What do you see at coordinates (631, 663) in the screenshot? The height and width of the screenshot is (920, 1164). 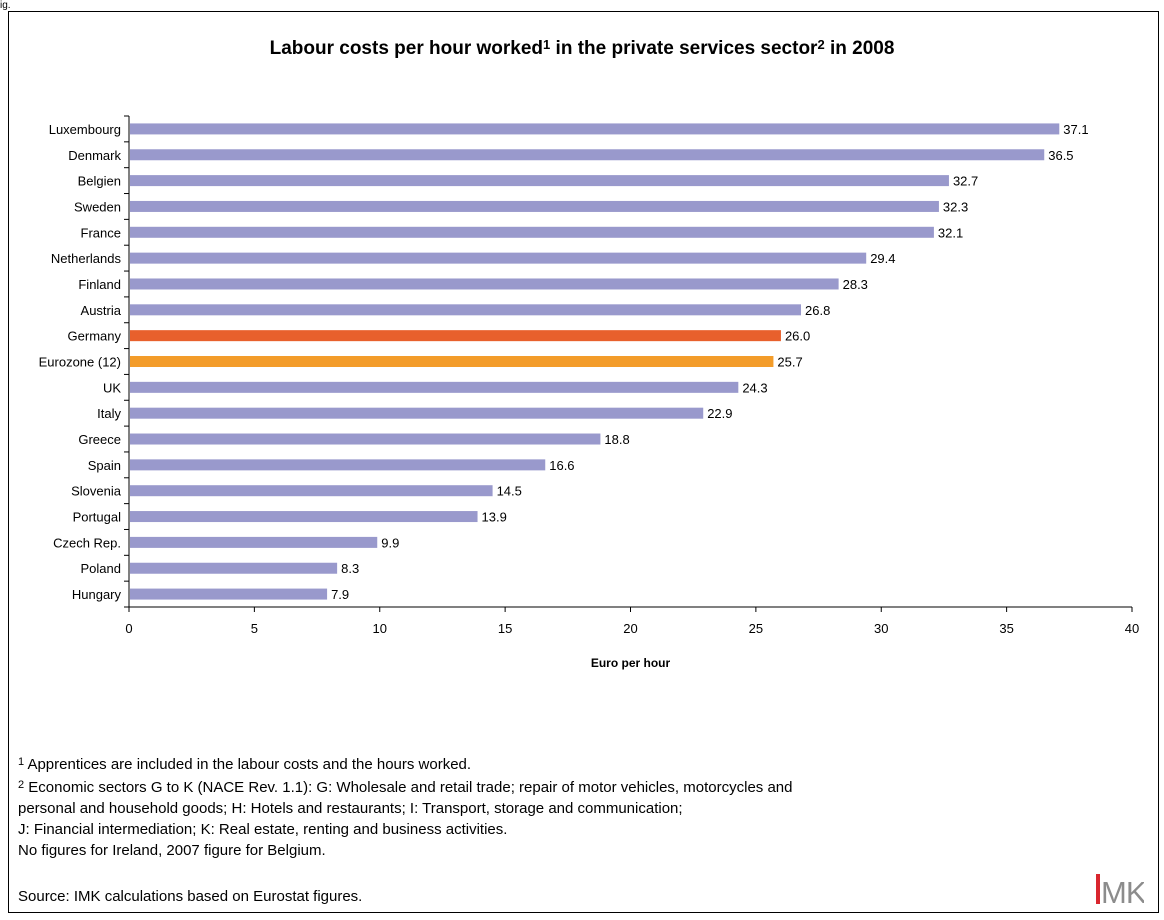 I see `x-axis-title: Euro per hour` at bounding box center [631, 663].